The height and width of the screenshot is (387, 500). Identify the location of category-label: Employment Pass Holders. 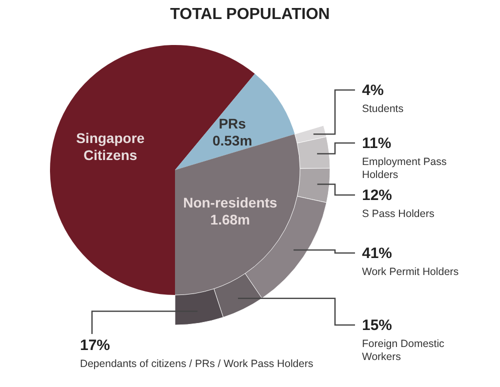
(404, 168).